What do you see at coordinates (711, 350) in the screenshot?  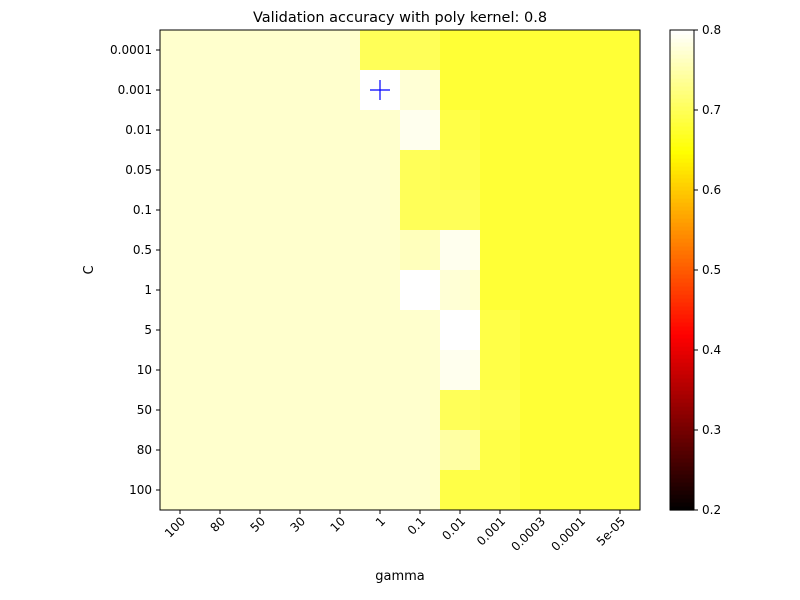 I see `colorbar-tick-label: 0.4` at bounding box center [711, 350].